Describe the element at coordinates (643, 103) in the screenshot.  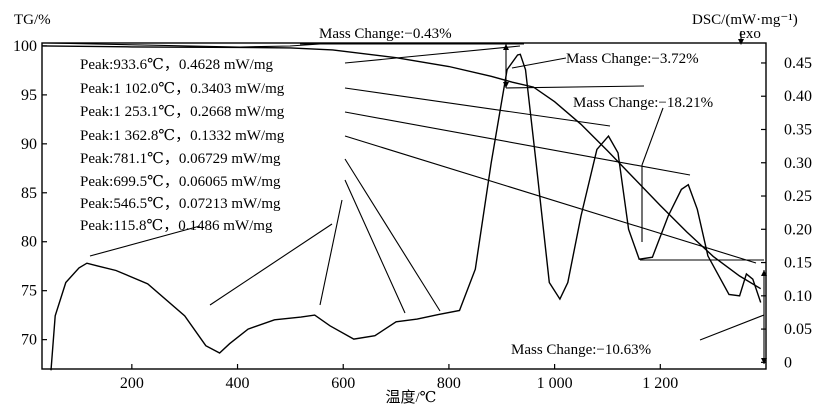
I see `mass-change-3: Mass Change:−18.21%` at that location.